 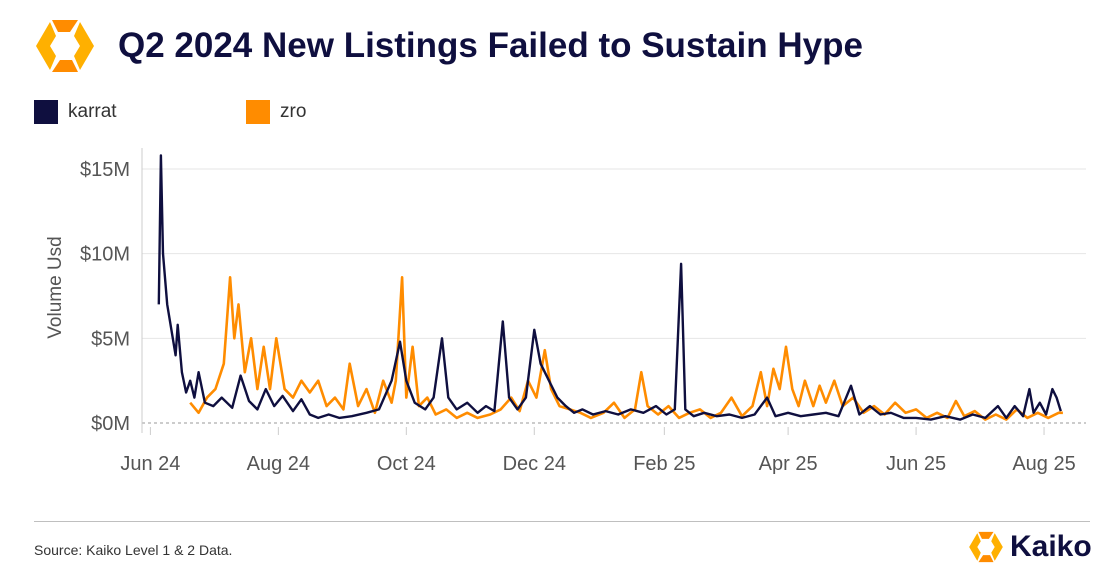 What do you see at coordinates (1051, 546) in the screenshot?
I see `brand-name: Kaiko` at bounding box center [1051, 546].